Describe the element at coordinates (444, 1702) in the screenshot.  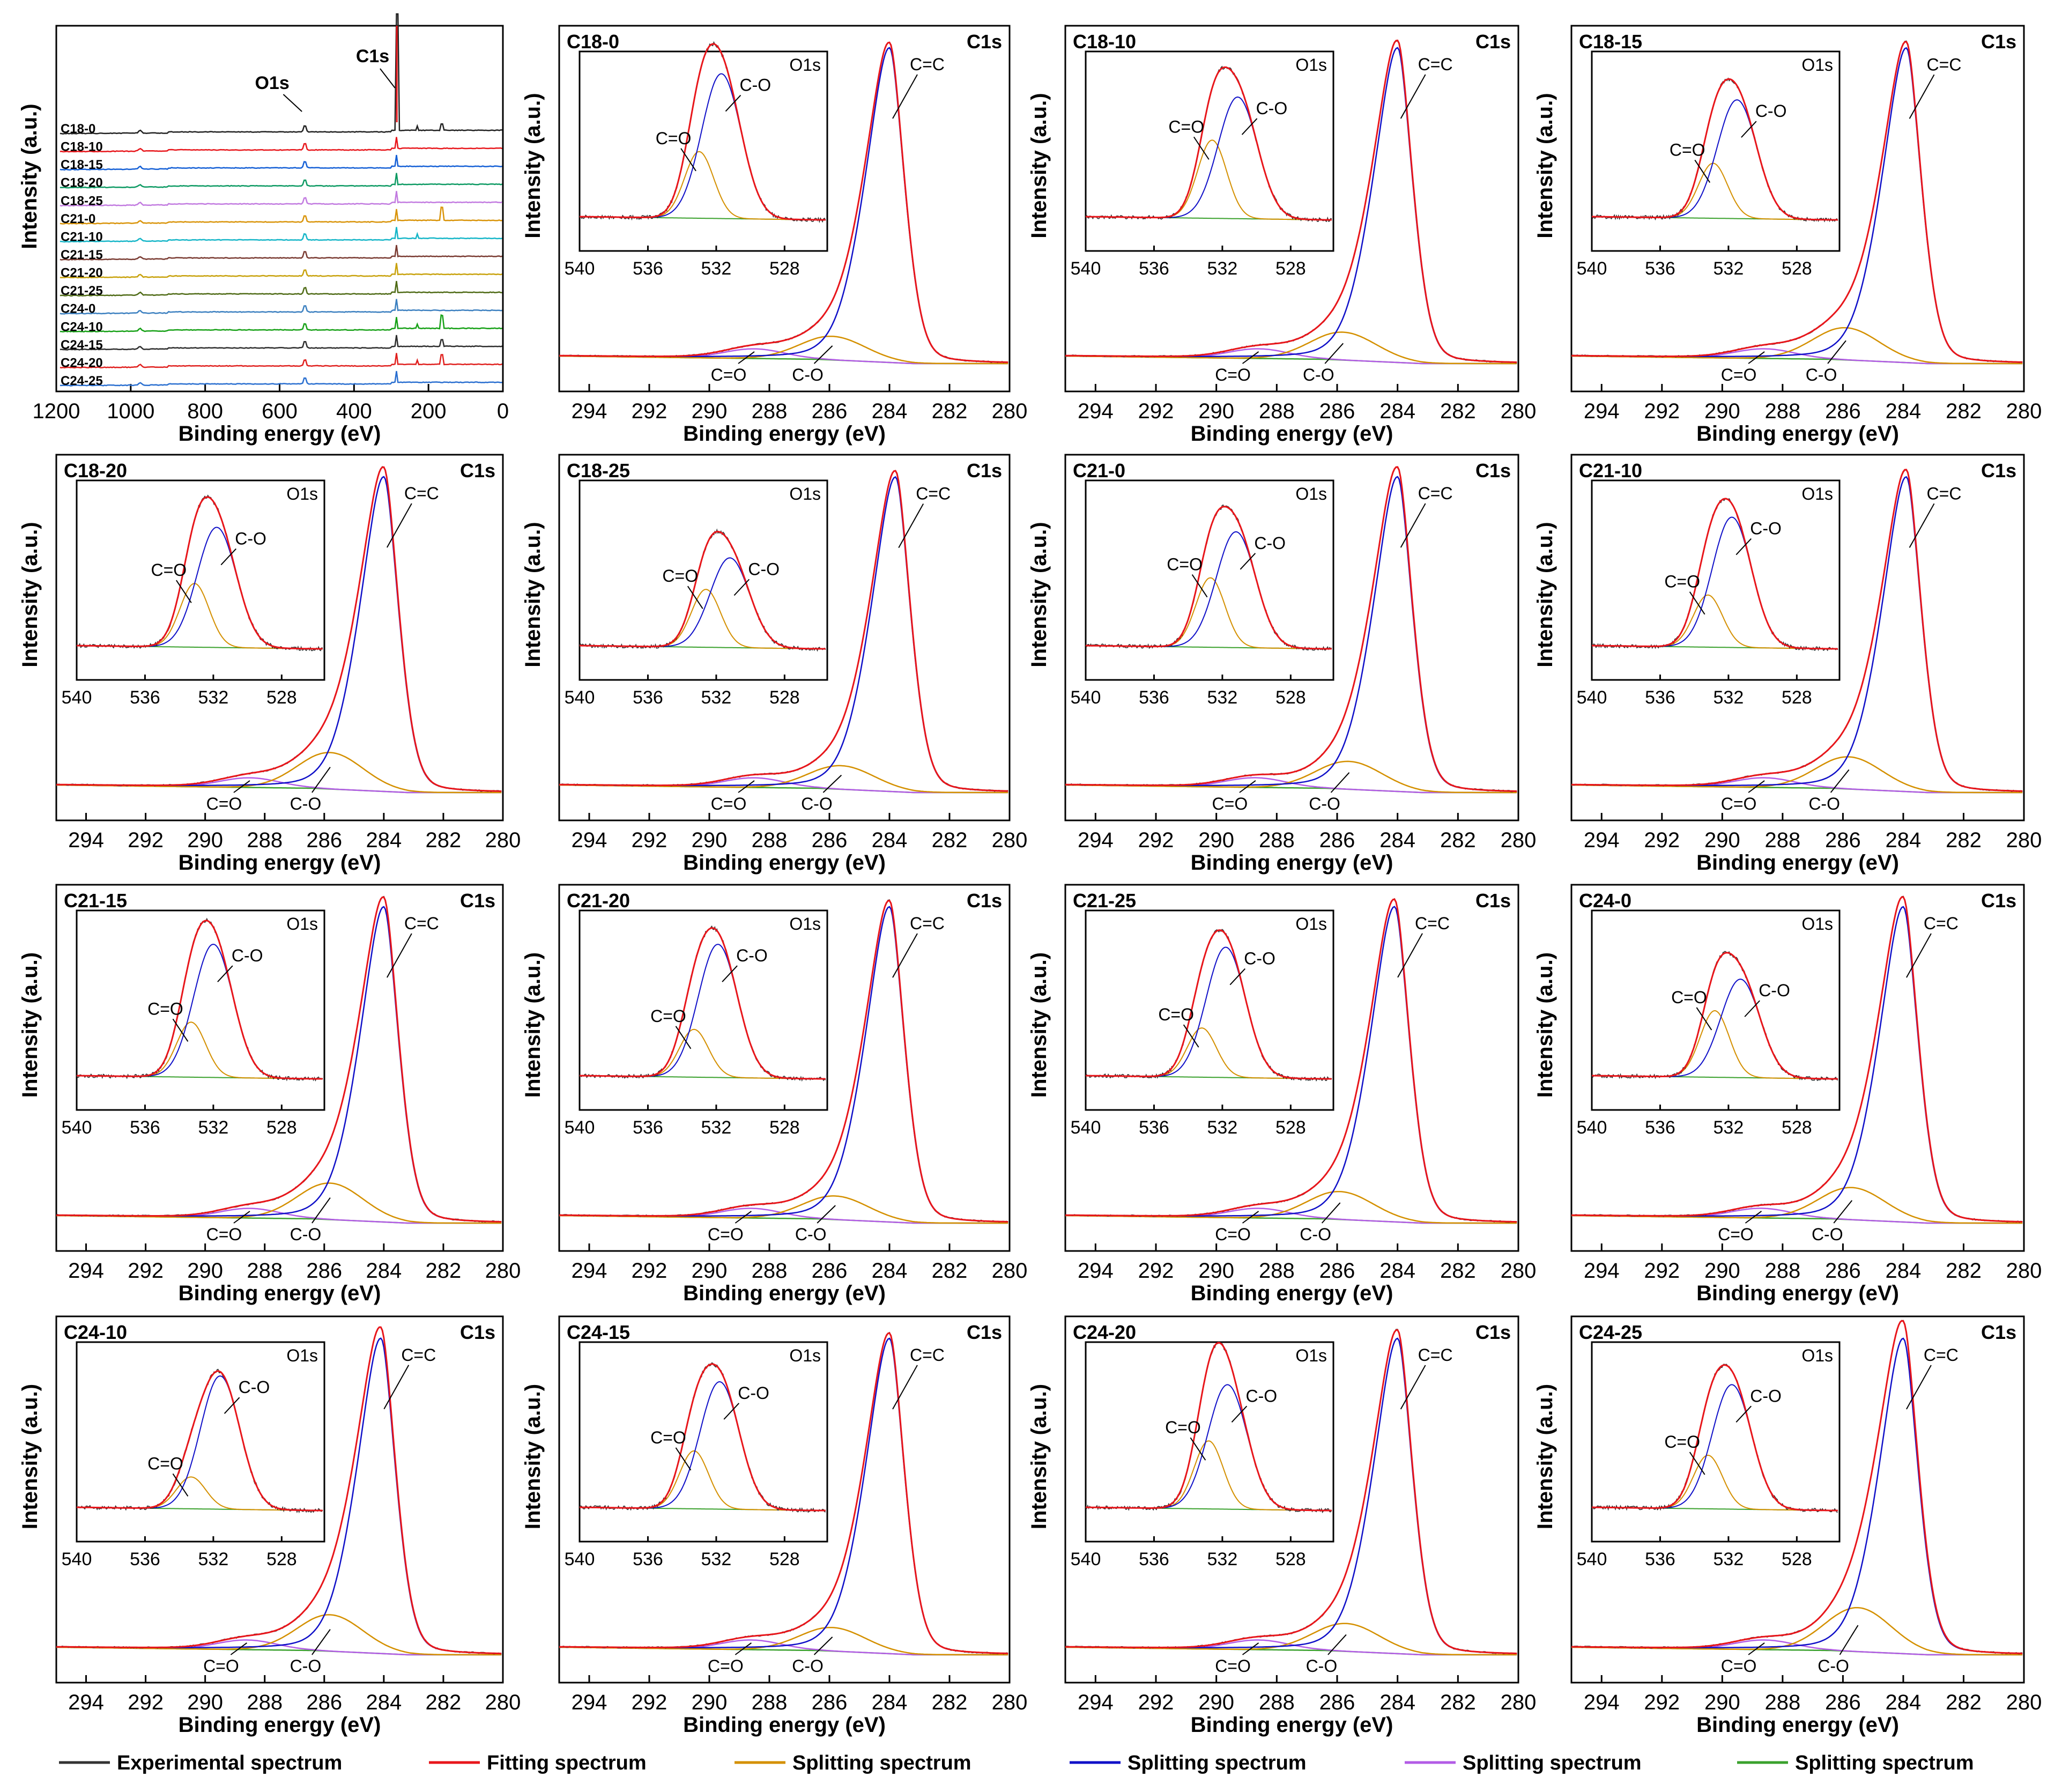
I see `c1s-x-tick-label: 282` at that location.